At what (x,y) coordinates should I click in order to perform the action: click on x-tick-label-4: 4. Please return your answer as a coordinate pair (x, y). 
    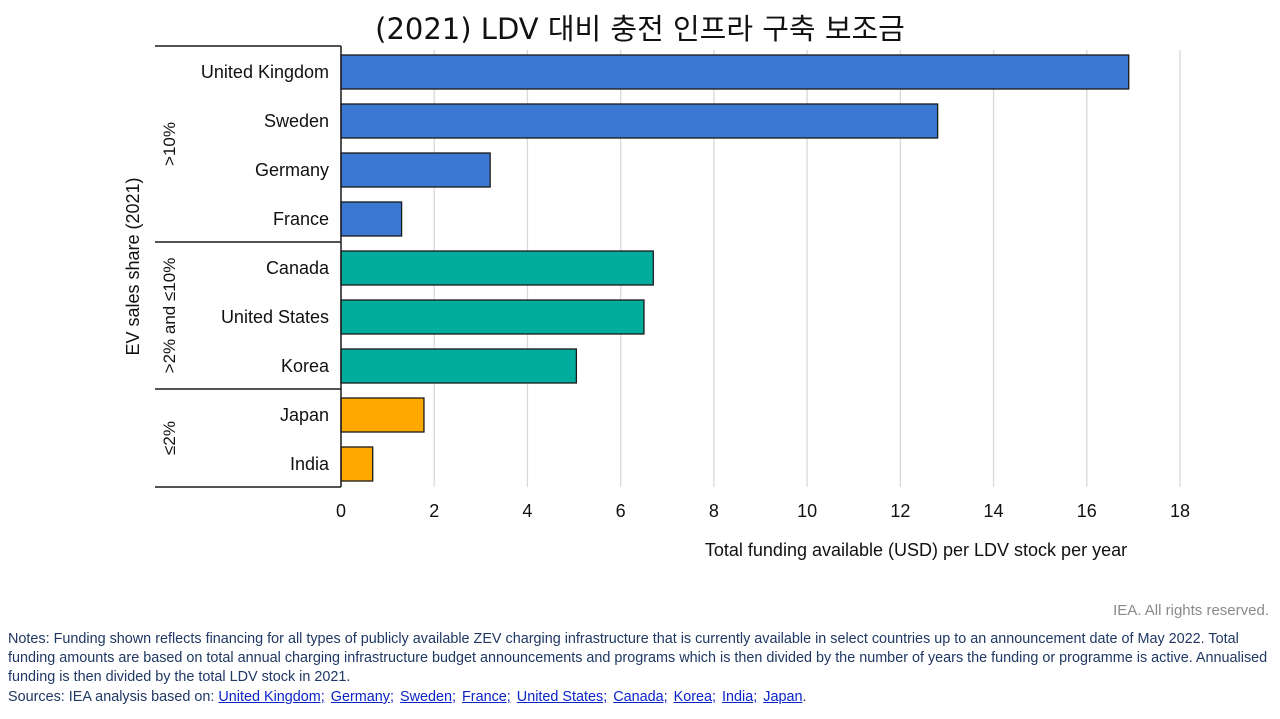
    Looking at the image, I should click on (527, 511).